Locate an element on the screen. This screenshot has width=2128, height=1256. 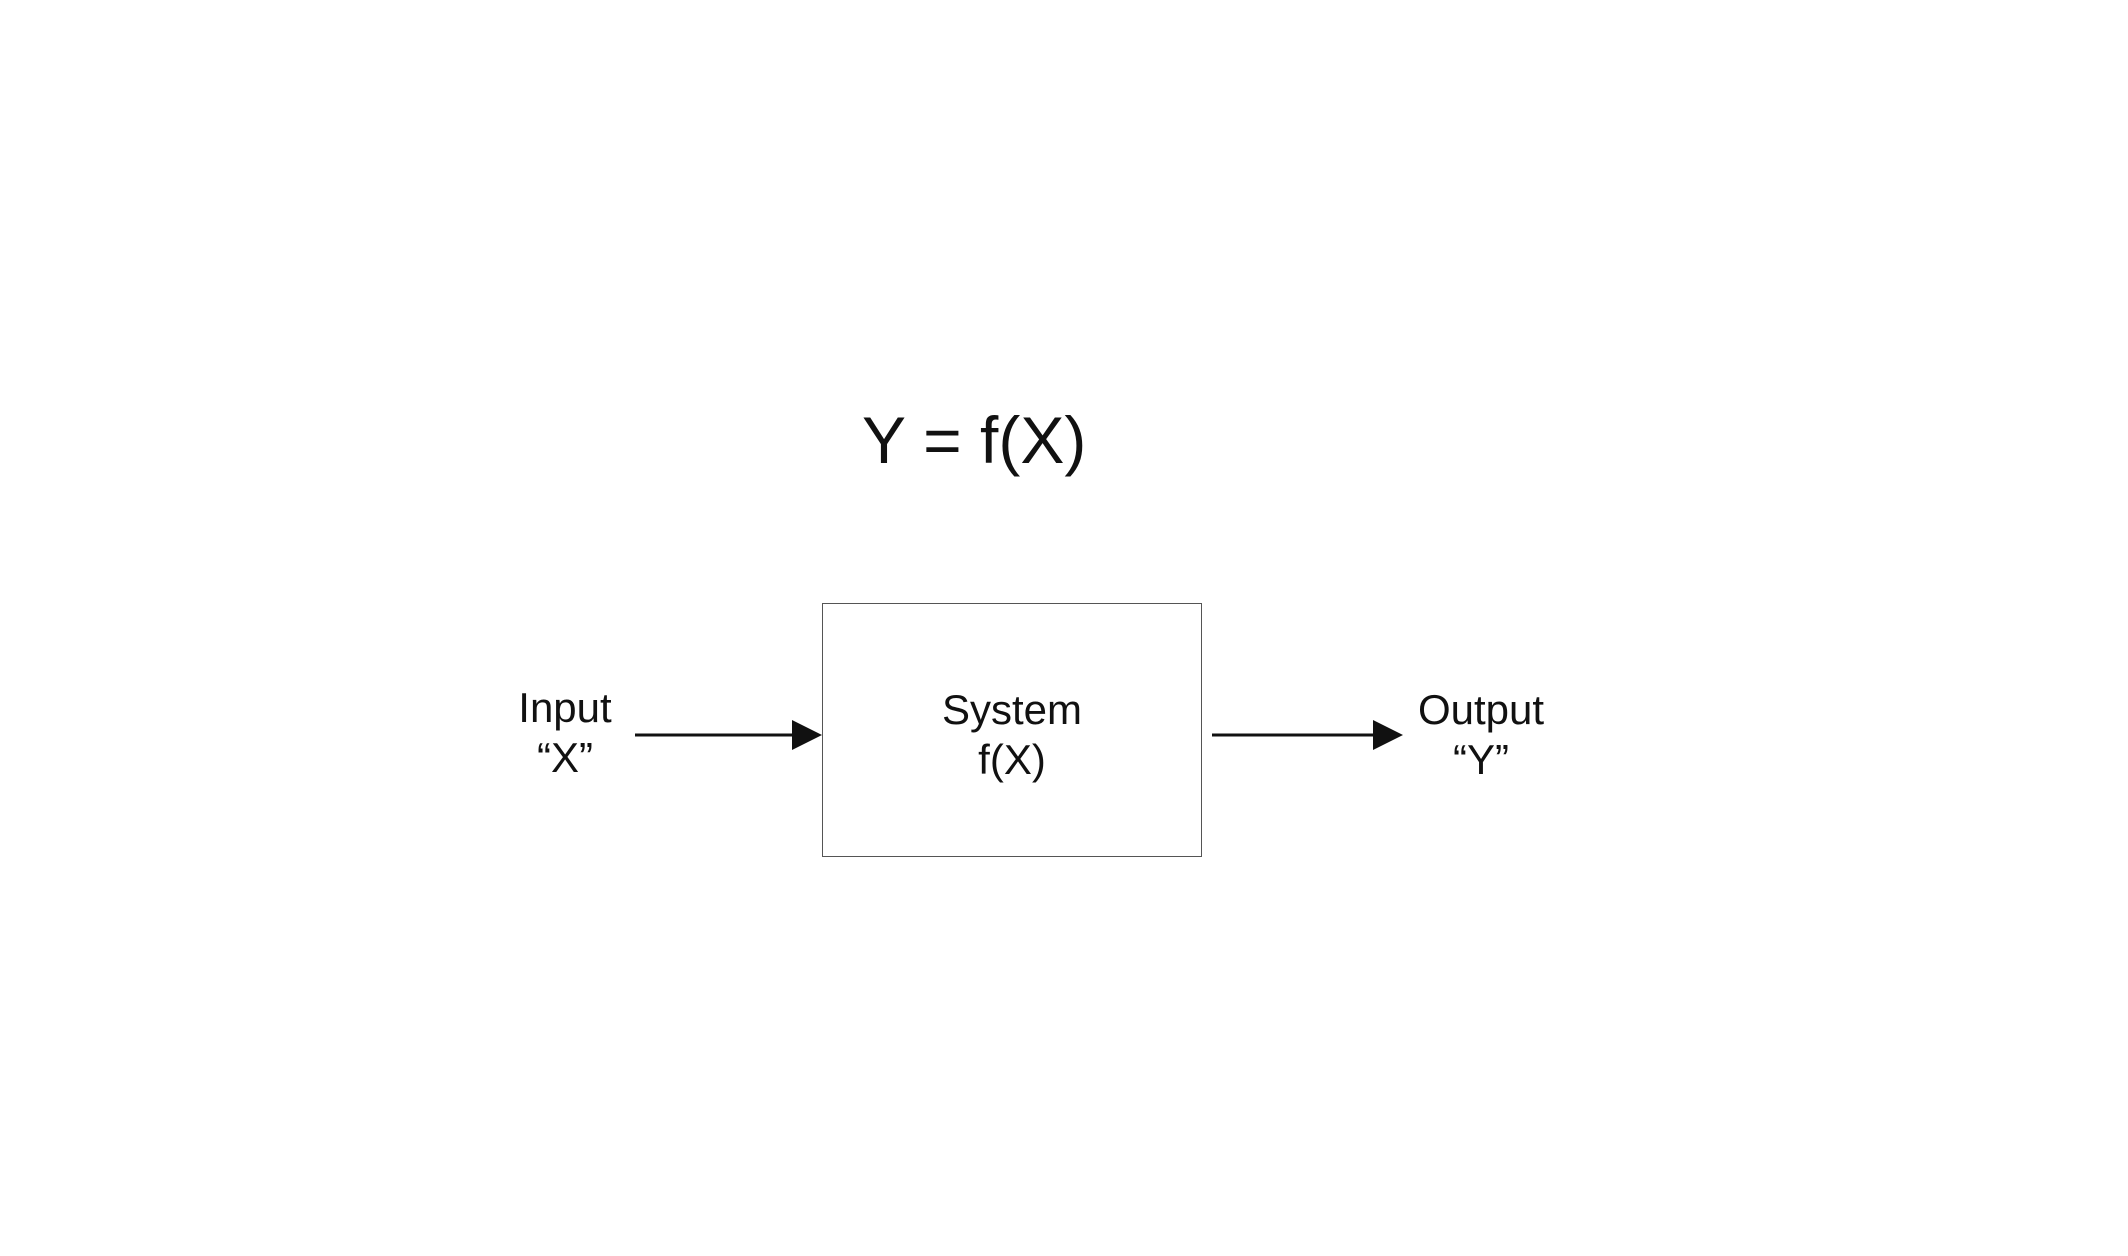
system-function: f(X) is located at coordinates (1012, 759).